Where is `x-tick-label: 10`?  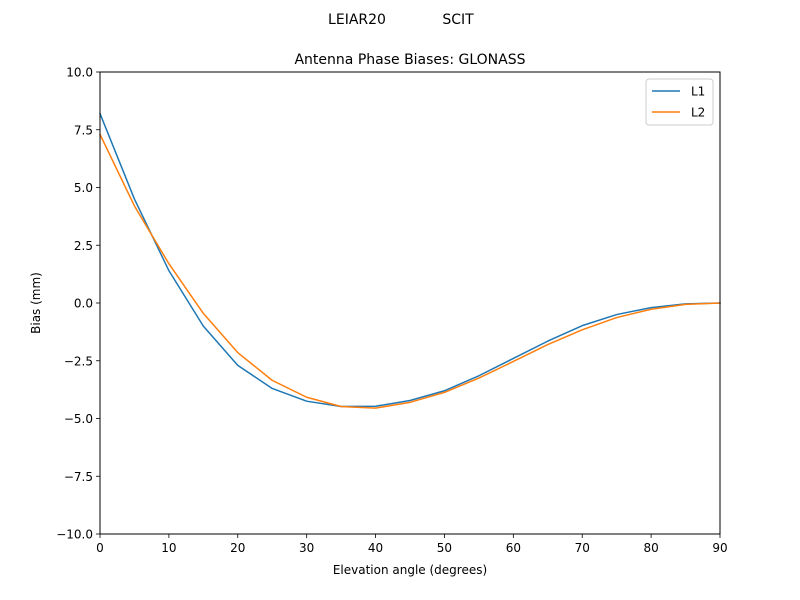 x-tick-label: 10 is located at coordinates (168, 548).